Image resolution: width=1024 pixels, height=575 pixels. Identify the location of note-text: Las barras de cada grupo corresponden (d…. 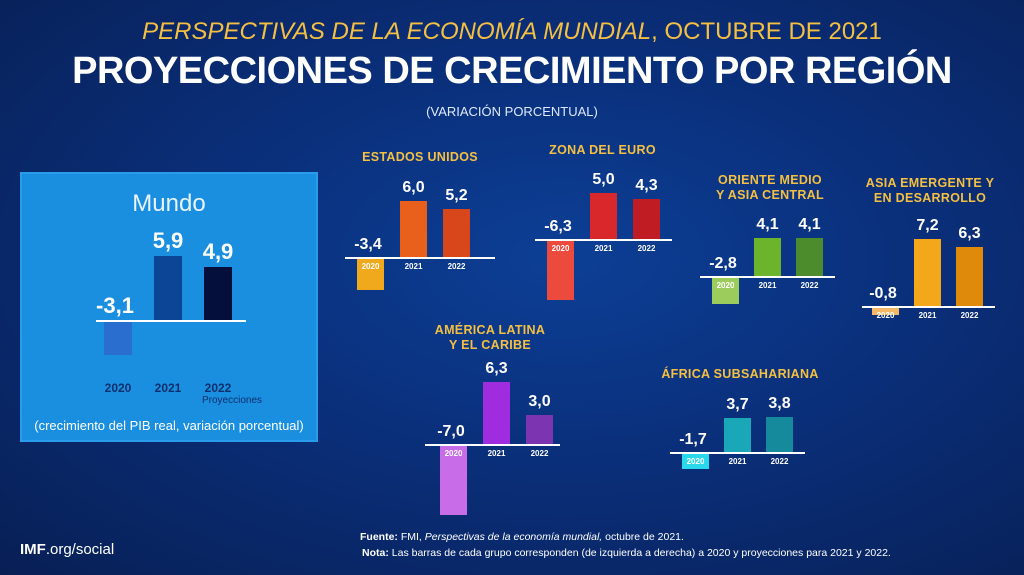
(639, 553).